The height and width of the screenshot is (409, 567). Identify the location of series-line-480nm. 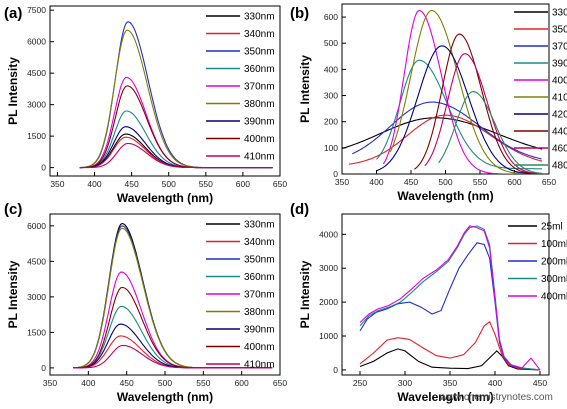
(490, 132).